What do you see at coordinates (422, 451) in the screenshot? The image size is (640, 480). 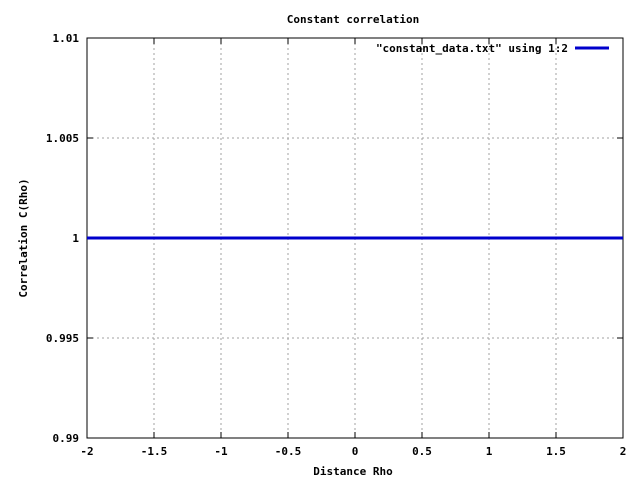 I see `x-tick-label: 0.5` at bounding box center [422, 451].